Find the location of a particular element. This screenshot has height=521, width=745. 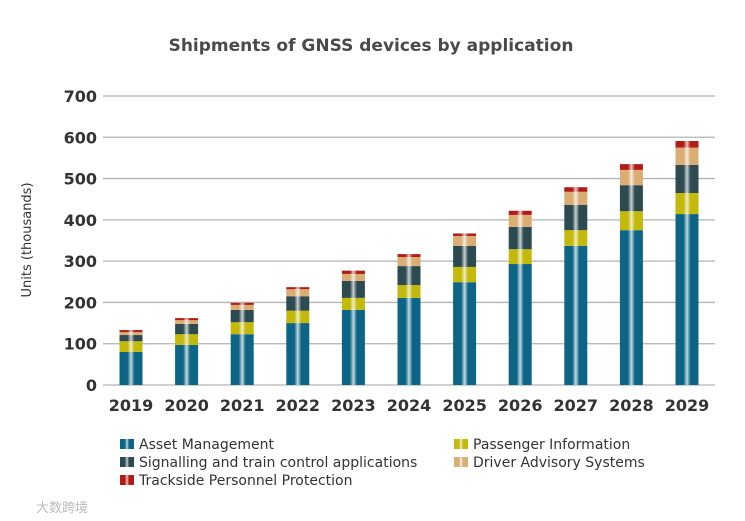

y-tick-label: 200 is located at coordinates (80, 302).